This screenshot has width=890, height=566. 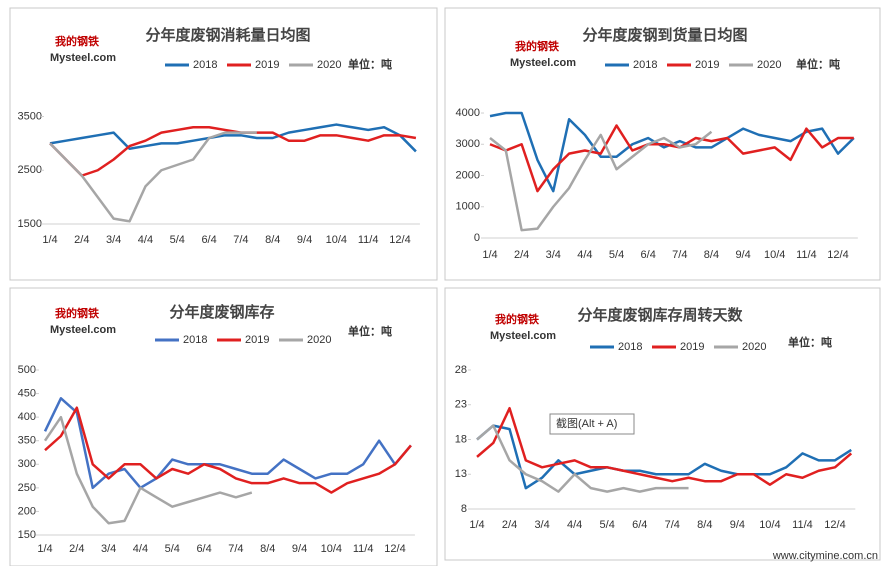 What do you see at coordinates (477, 238) in the screenshot?
I see `y-tick-label: 0` at bounding box center [477, 238].